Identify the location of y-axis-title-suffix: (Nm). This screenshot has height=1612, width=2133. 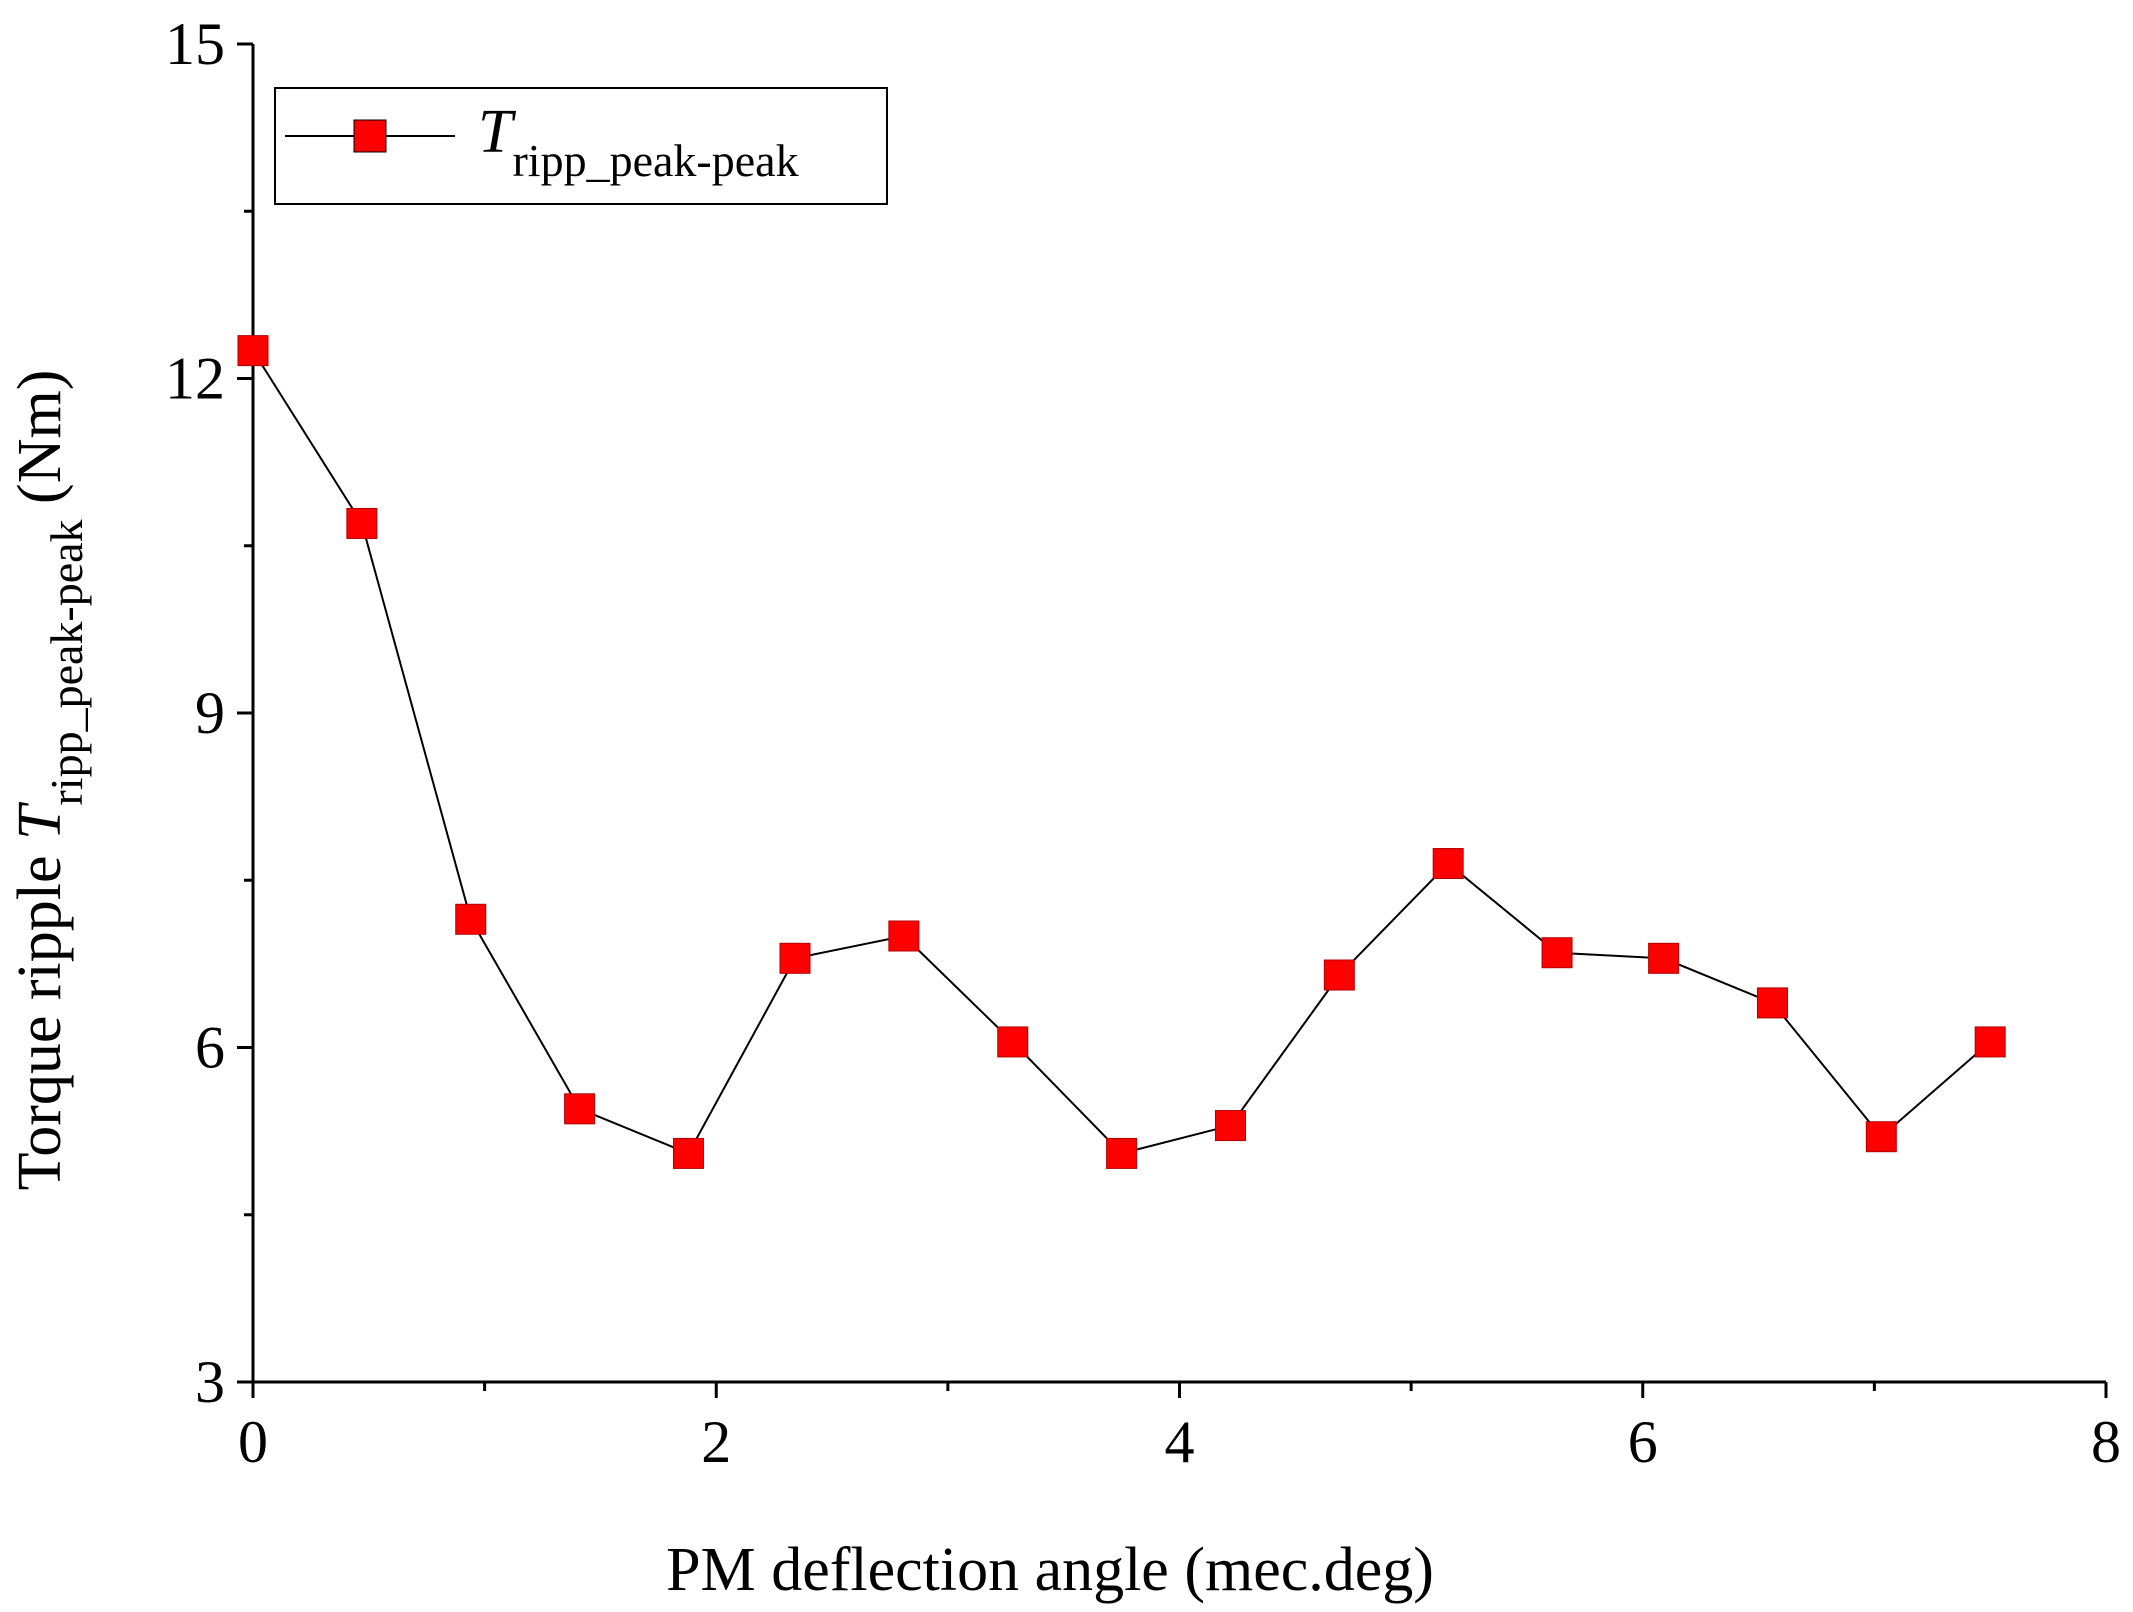
(40, 445).